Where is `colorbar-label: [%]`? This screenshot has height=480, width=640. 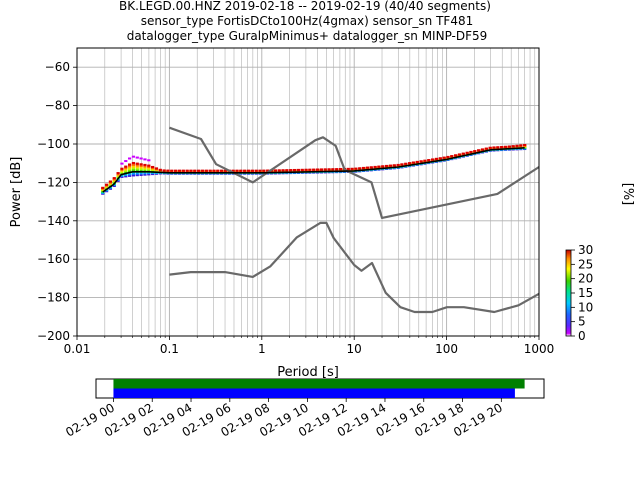 colorbar-label: [%] is located at coordinates (627, 194).